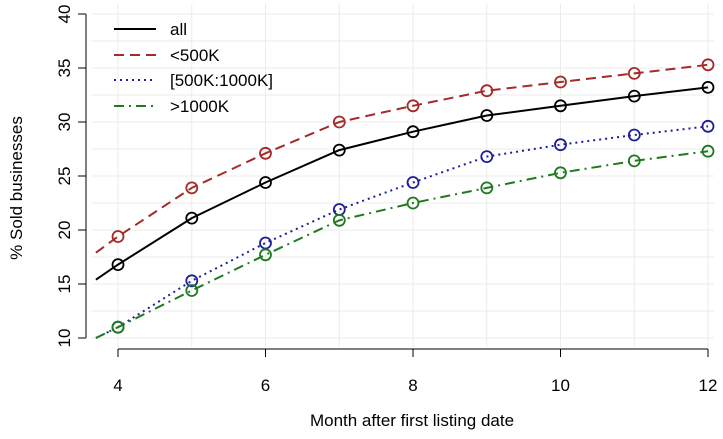  I want to click on legend-label: [500K:1000K], so click(221, 80).